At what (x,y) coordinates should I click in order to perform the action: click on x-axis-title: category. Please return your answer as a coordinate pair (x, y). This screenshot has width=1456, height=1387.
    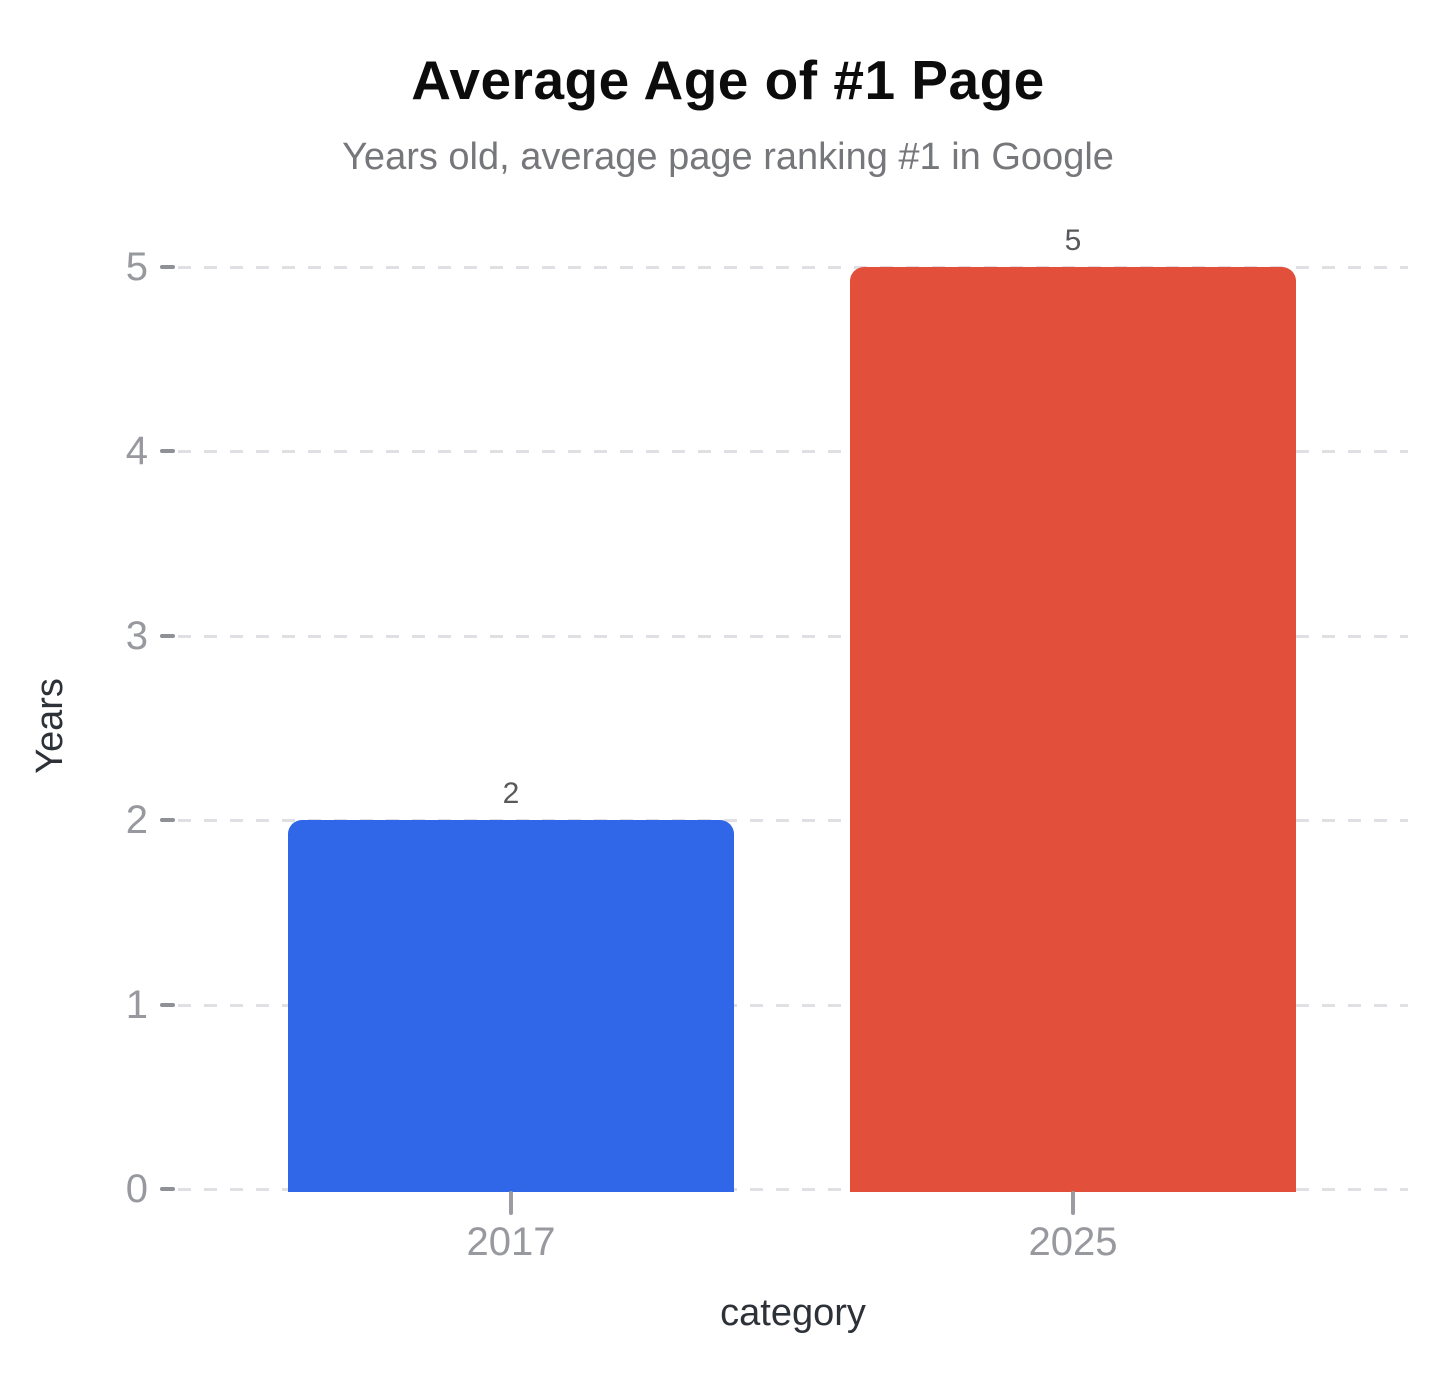
    Looking at the image, I should click on (793, 1313).